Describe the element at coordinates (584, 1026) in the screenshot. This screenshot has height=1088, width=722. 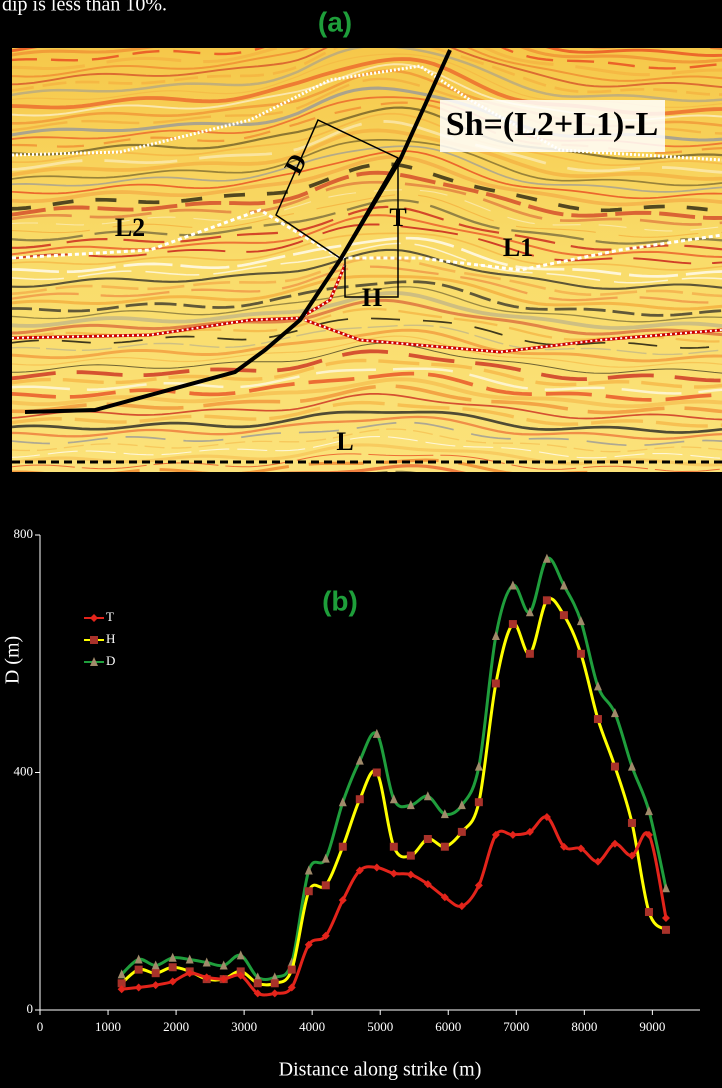
I see `x-tick-label: 8000` at that location.